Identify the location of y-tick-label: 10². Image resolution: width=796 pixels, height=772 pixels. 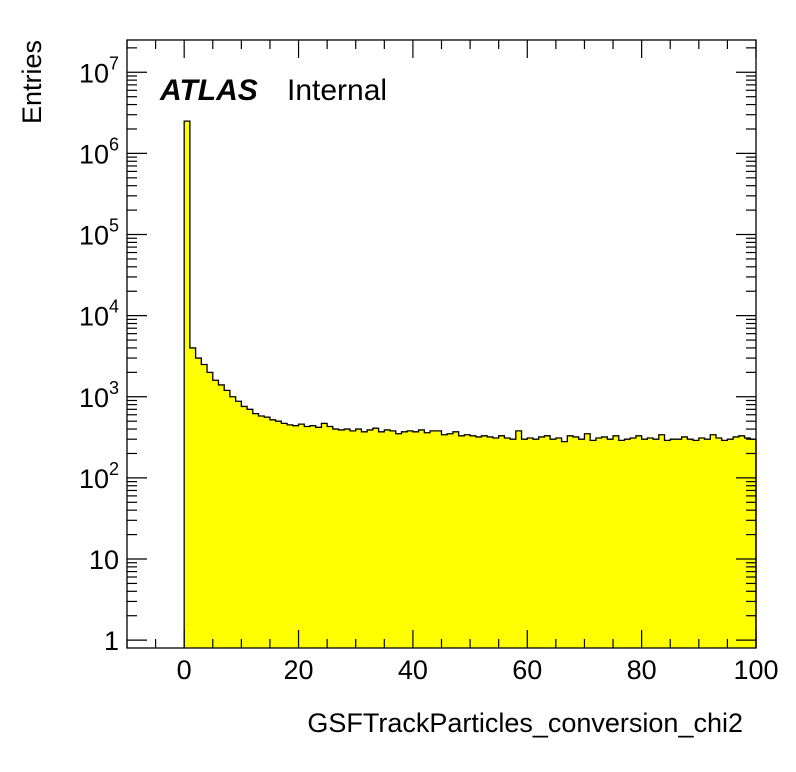
(99, 476).